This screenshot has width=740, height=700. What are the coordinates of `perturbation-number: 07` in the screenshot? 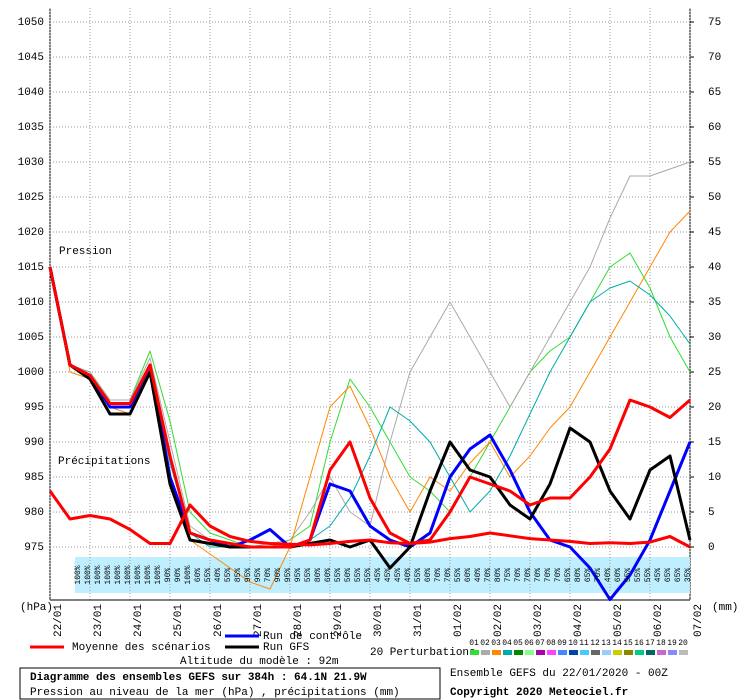 It's located at (540, 643).